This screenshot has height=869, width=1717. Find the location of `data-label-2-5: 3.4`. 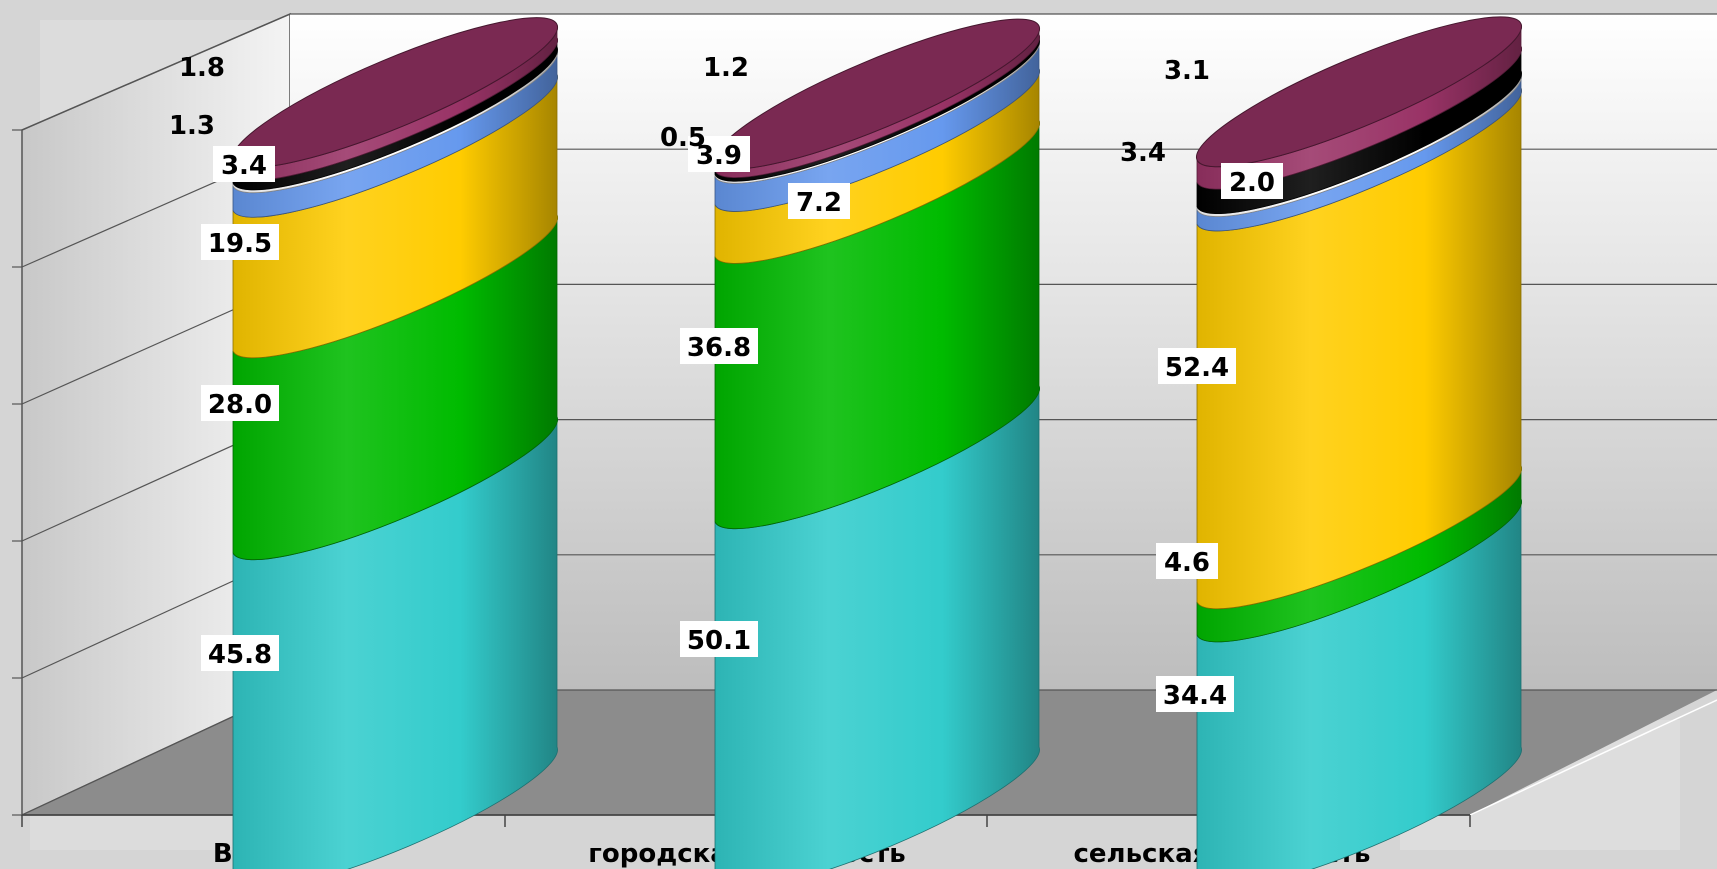

data-label-2-5: 3.4 is located at coordinates (1143, 153).